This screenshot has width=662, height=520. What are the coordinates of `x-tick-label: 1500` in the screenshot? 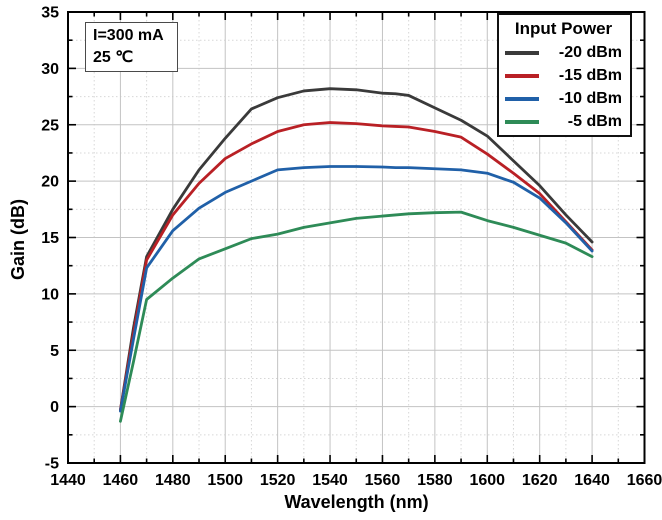 It's located at (225, 480).